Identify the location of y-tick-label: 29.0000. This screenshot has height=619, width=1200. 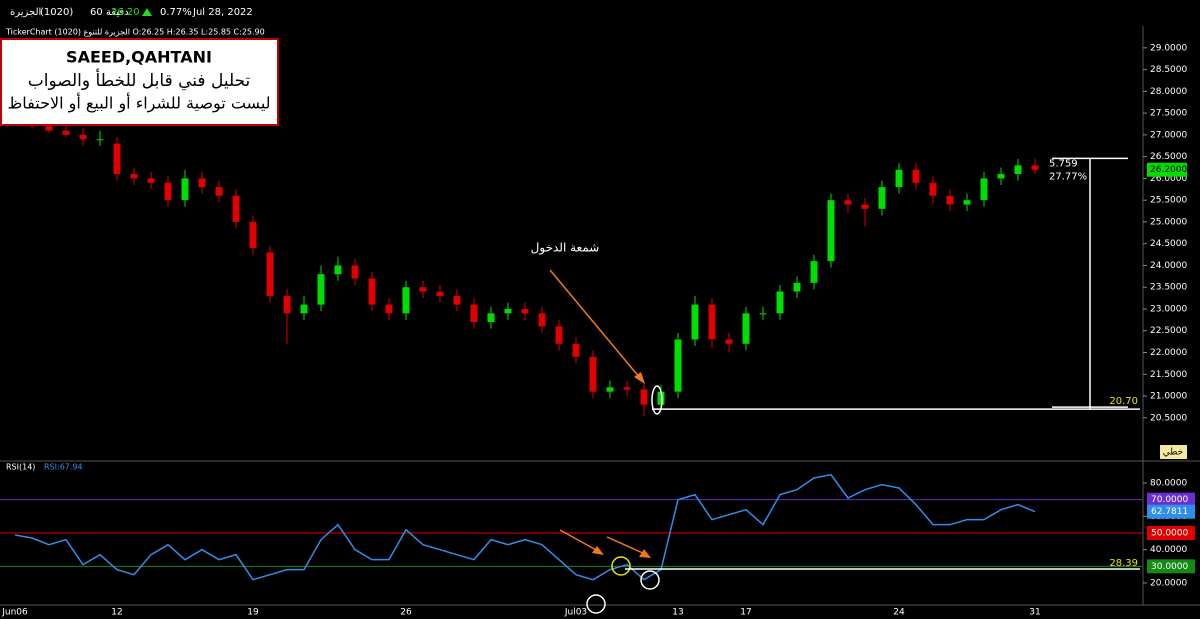
(1168, 48).